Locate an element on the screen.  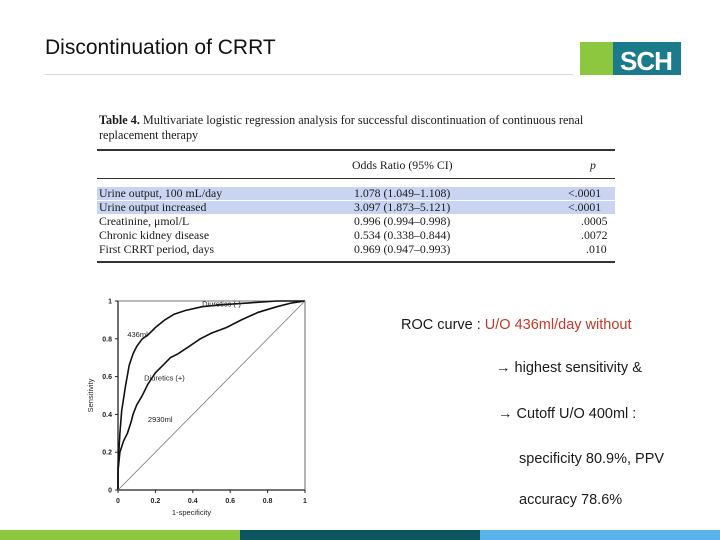
table-header-rule is located at coordinates (356, 178).